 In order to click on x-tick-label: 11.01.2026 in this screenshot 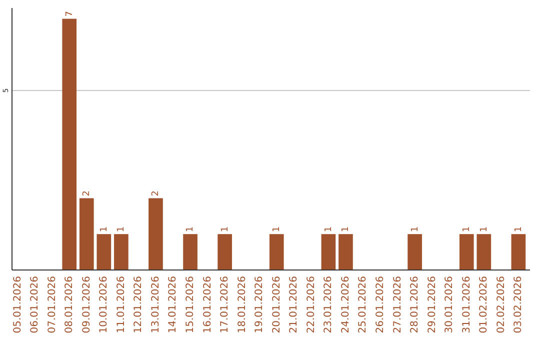, I will do `click(121, 305)`.